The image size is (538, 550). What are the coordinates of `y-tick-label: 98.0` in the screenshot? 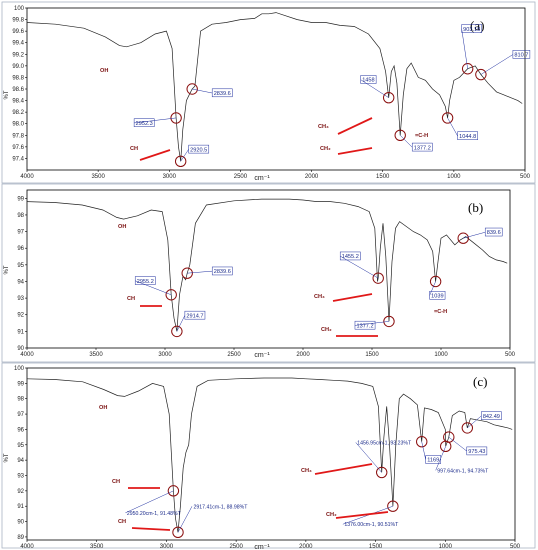 It's located at (18, 125).